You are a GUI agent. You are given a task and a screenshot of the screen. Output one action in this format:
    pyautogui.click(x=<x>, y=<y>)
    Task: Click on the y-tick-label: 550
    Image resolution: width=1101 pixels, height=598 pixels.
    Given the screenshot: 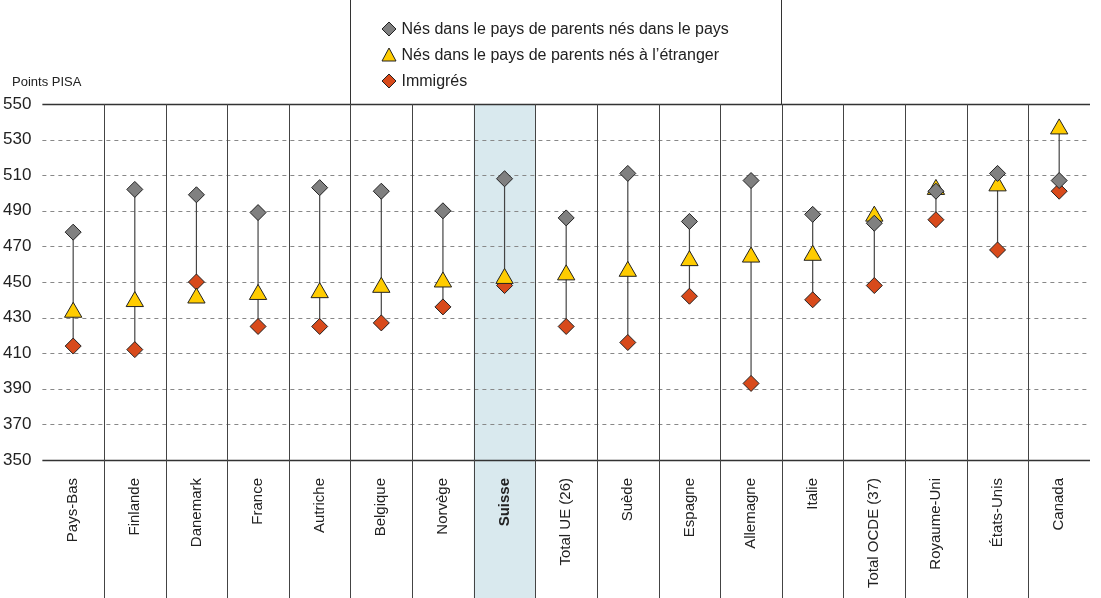 What is the action you would take?
    pyautogui.click(x=17, y=103)
    